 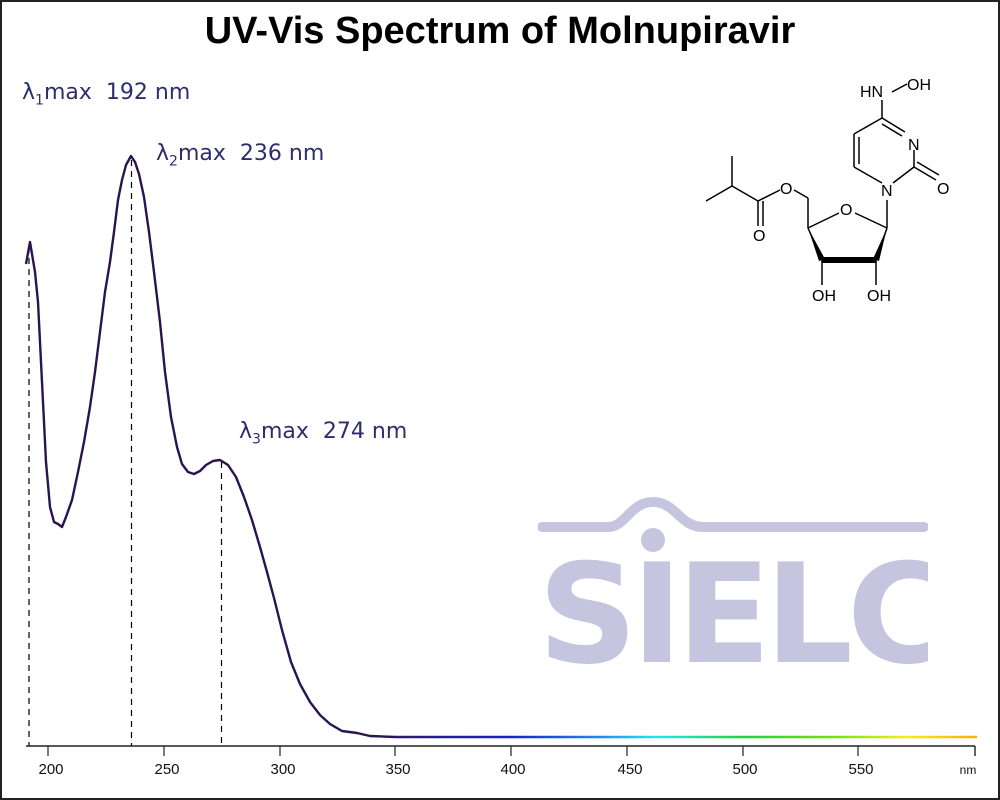 What do you see at coordinates (512, 769) in the screenshot?
I see `tick-label-400: 400` at bounding box center [512, 769].